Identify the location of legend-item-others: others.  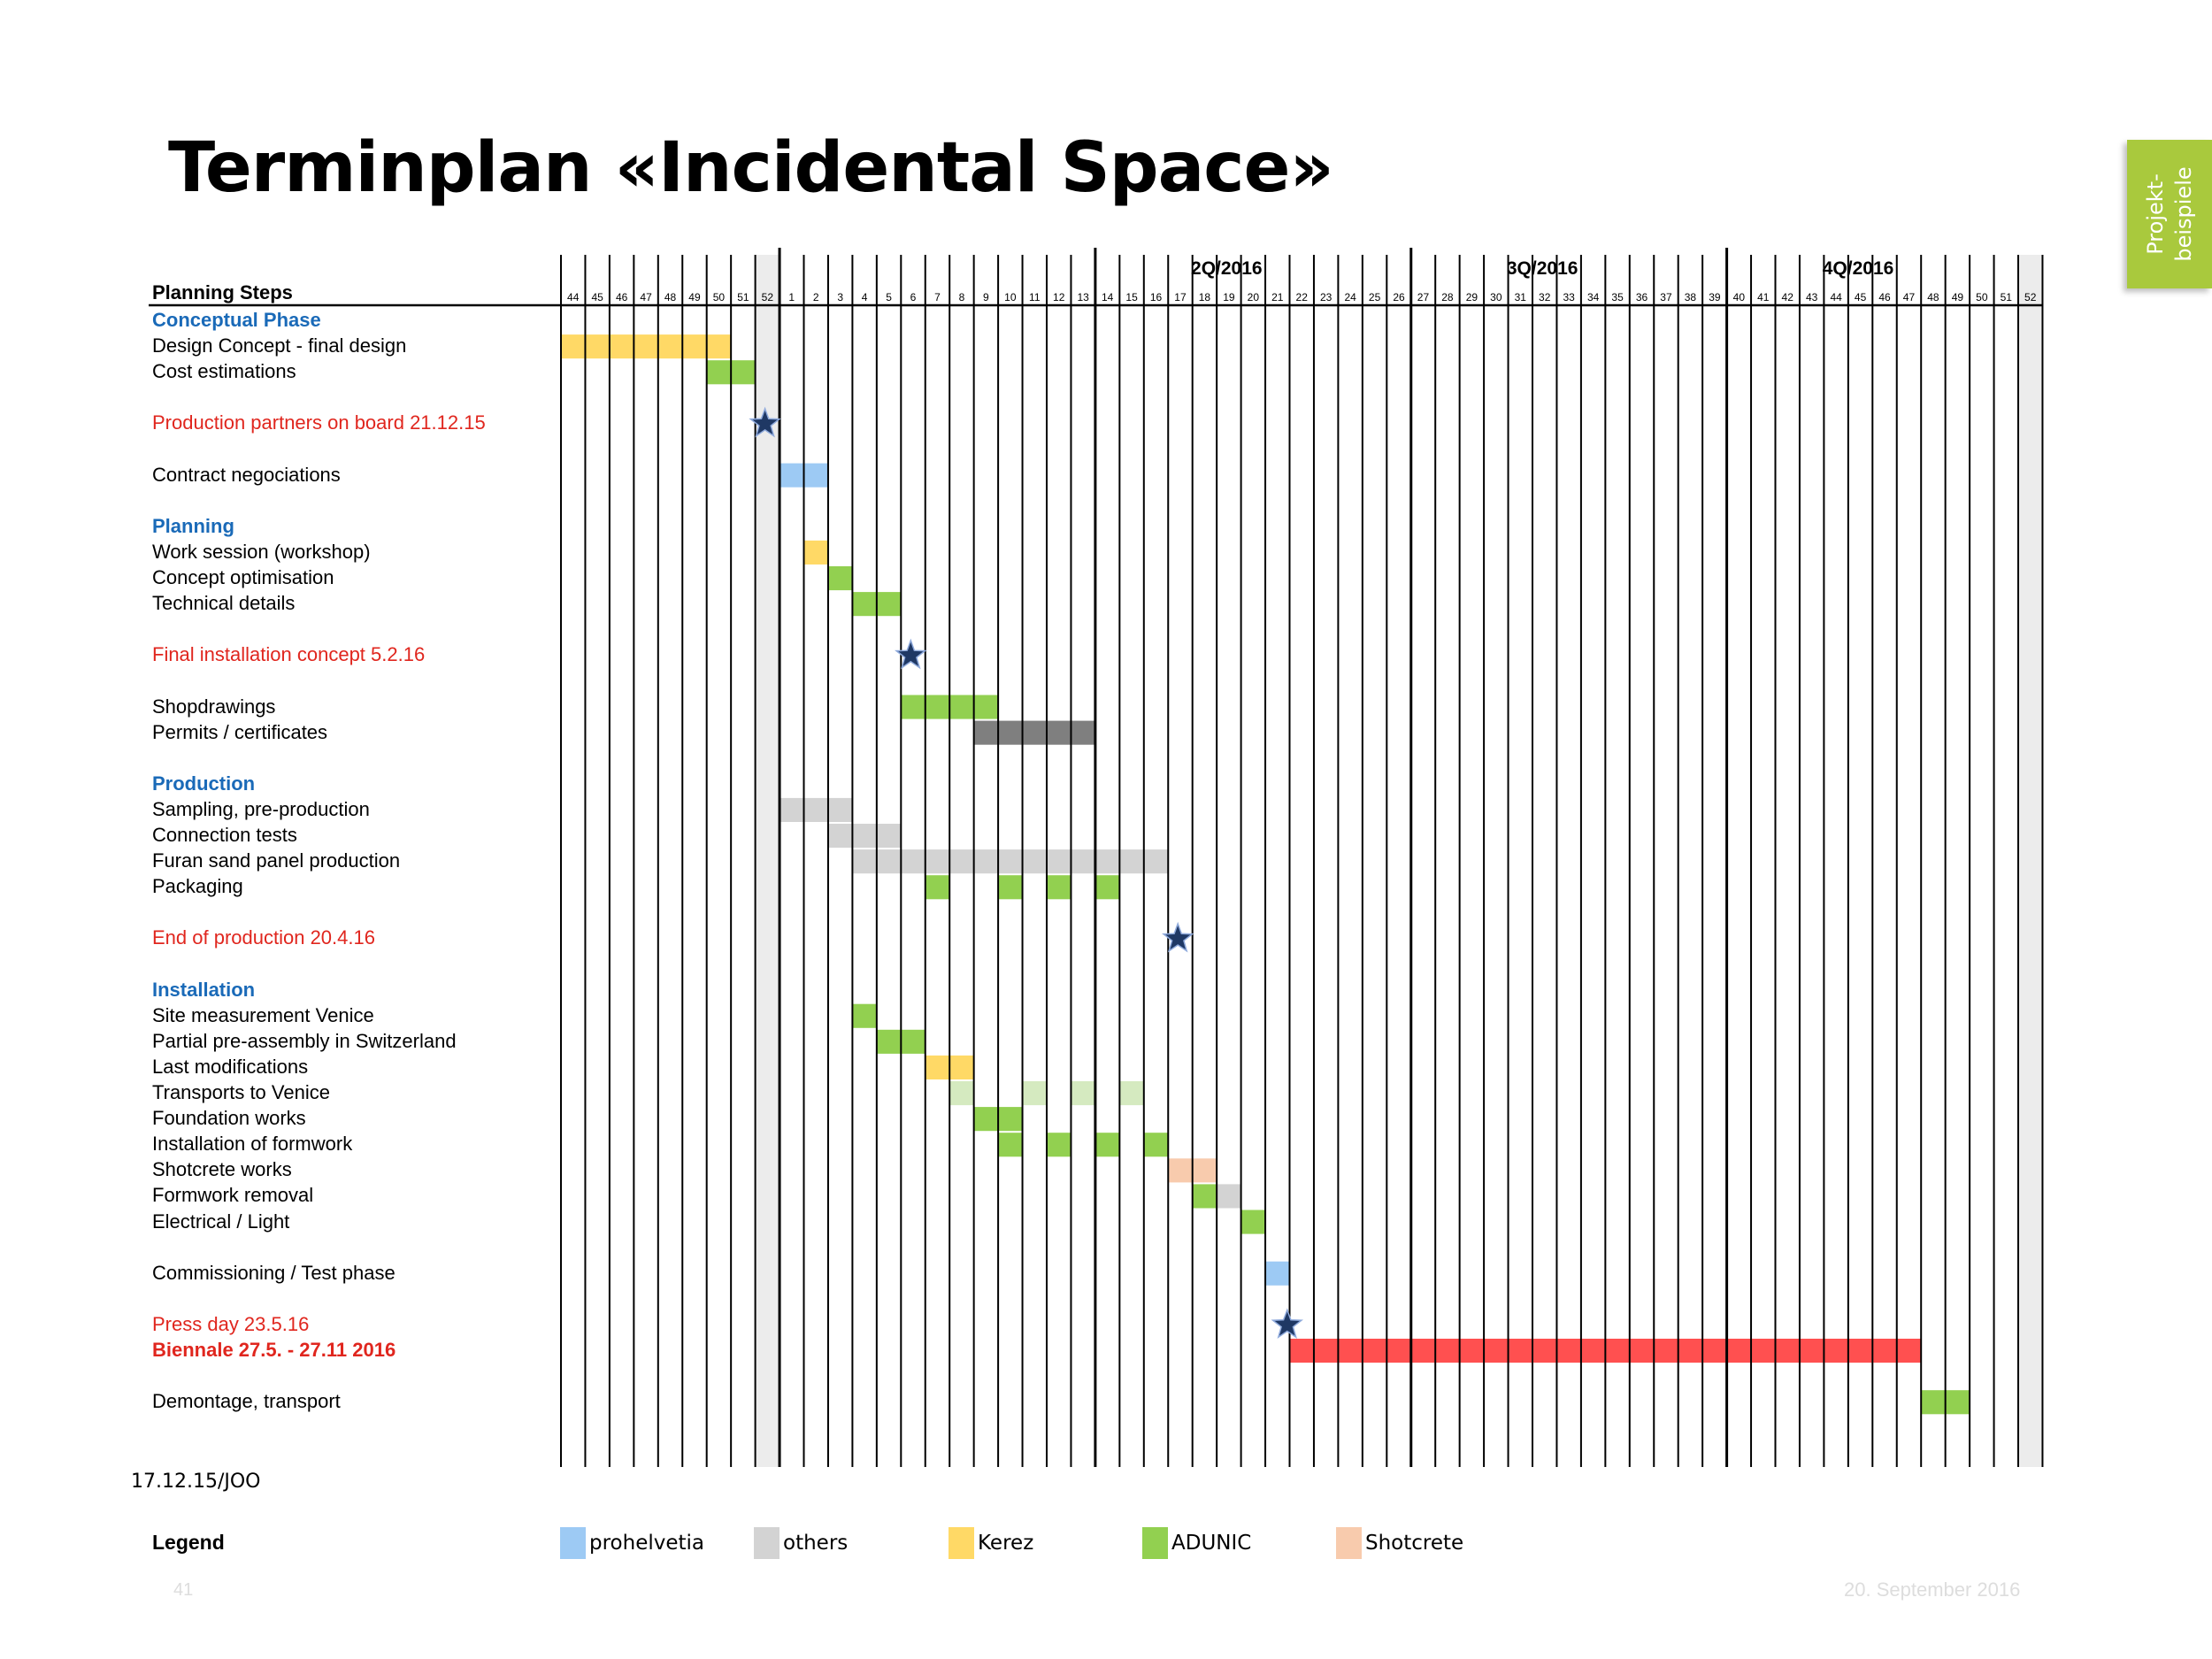
(801, 1543).